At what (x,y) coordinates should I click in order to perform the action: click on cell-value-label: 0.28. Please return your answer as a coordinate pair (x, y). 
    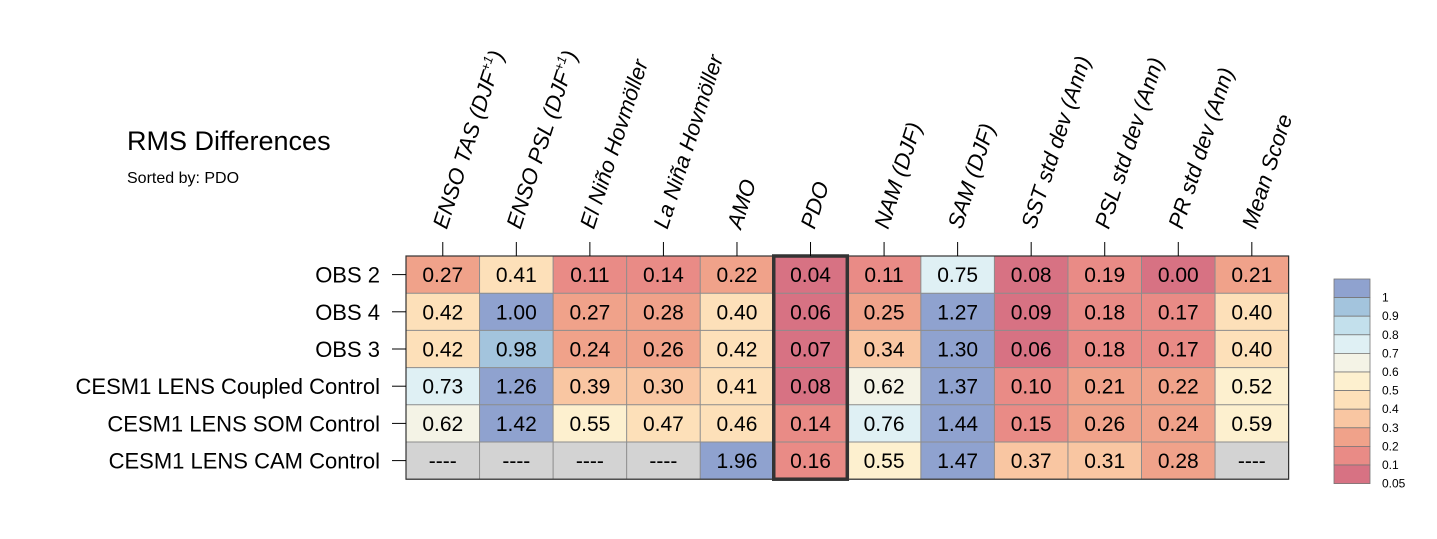
    Looking at the image, I should click on (663, 312).